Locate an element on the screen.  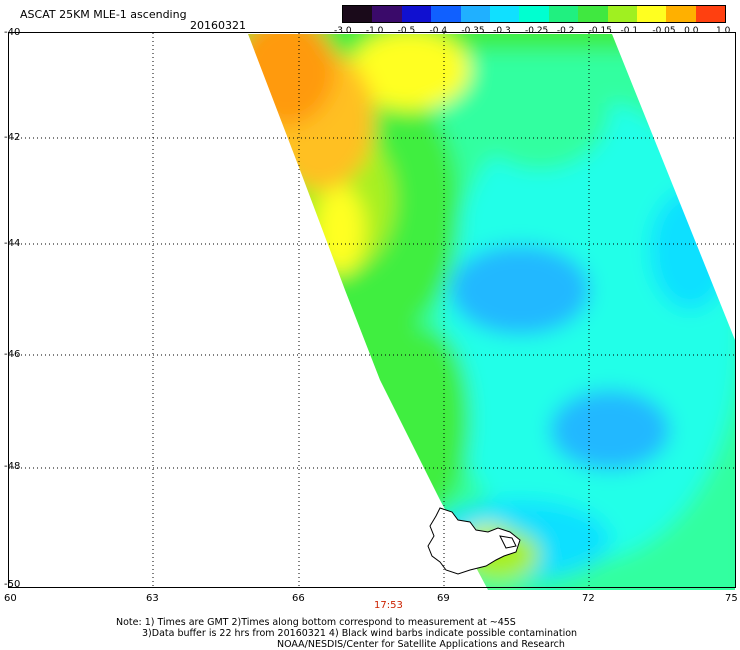
lon-label: 63 is located at coordinates (152, 598).